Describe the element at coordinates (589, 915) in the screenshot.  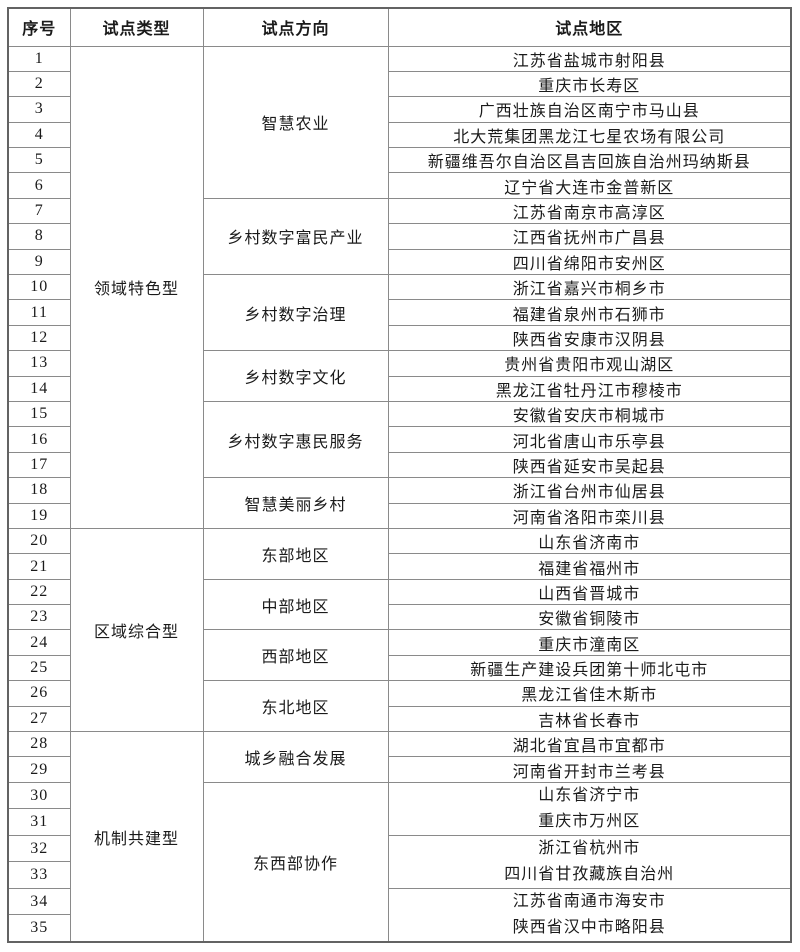
I see `region-cell-pair: 江苏省南通市海安市 陕西省汉中市略阳县` at that location.